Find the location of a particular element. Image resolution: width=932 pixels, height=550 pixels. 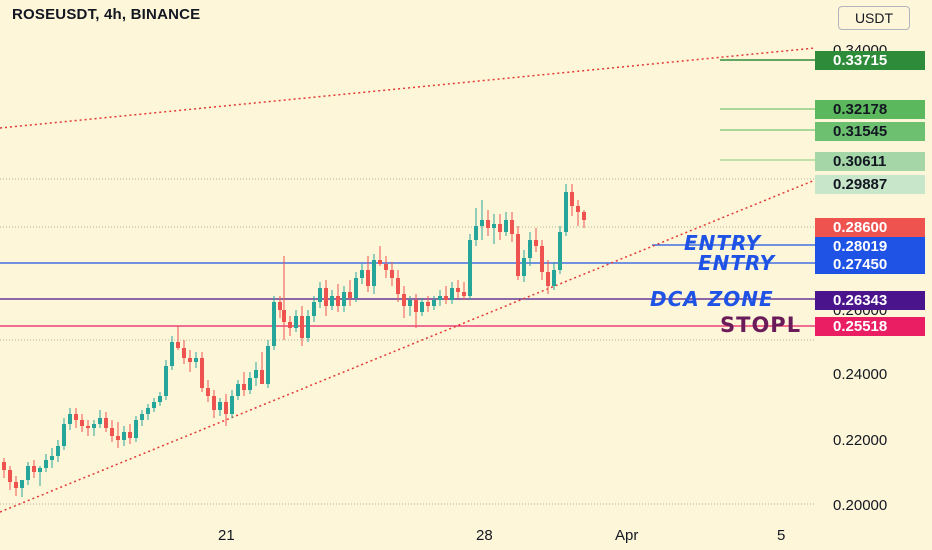

price-tick: 0.24000 is located at coordinates (860, 374).